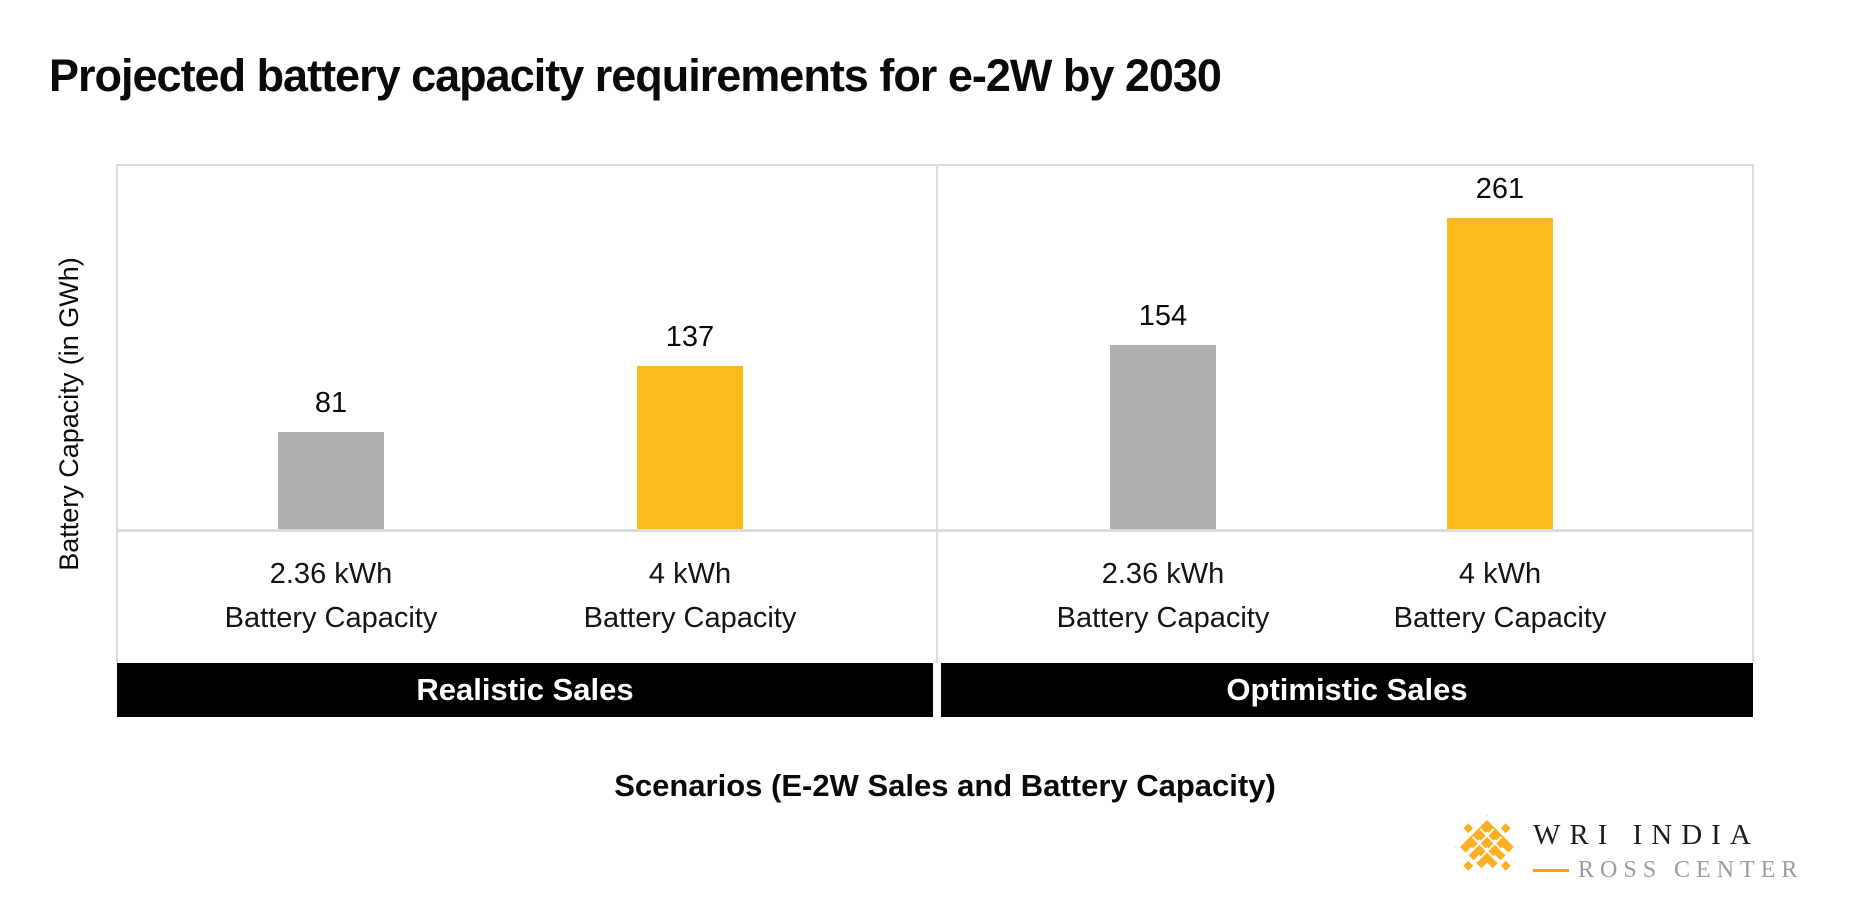  Describe the element at coordinates (935, 530) in the screenshot. I see `x-axis-baseline` at that location.